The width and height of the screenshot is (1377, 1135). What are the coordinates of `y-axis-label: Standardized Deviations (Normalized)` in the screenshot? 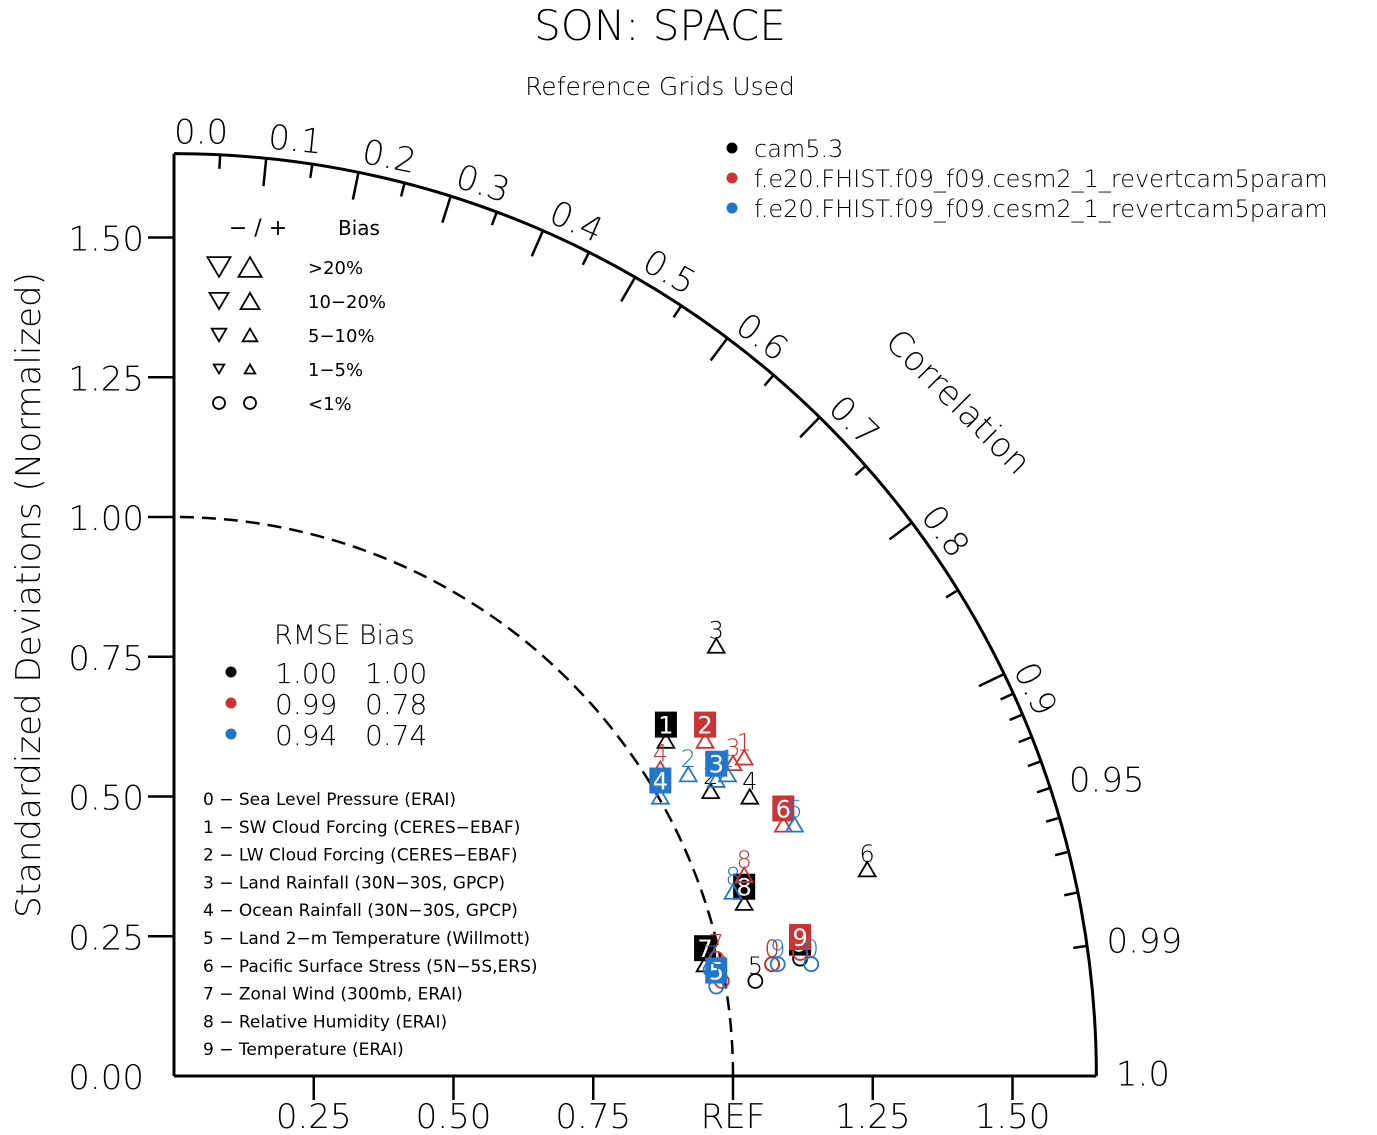 It's located at (29, 595).